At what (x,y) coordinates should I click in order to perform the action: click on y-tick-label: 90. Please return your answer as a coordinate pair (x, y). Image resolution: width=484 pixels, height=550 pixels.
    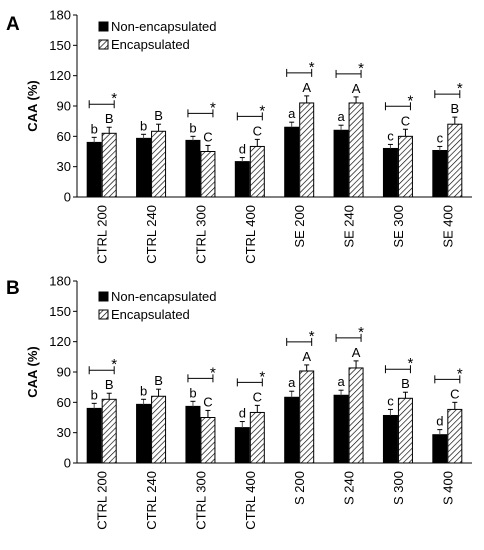
    Looking at the image, I should click on (64, 106).